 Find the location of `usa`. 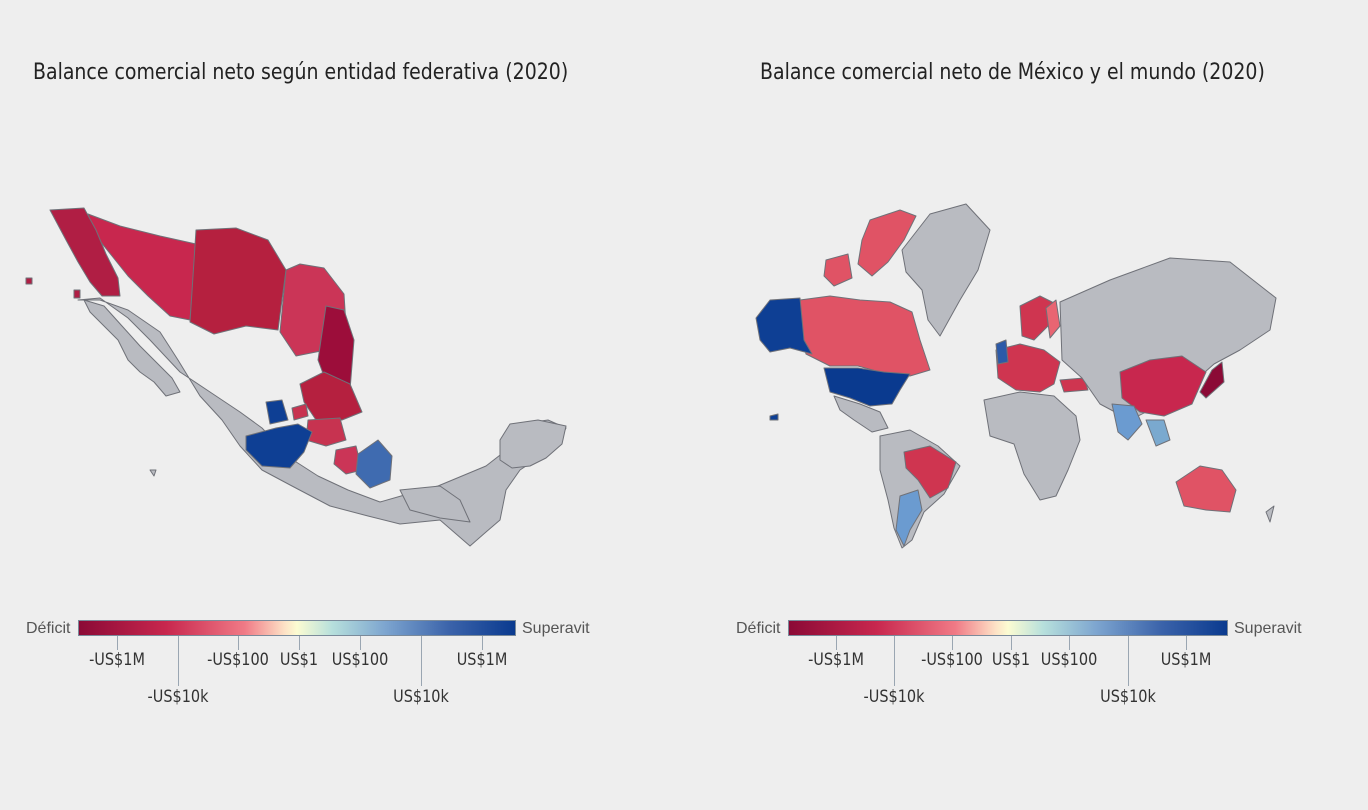

usa is located at coordinates (867, 387).